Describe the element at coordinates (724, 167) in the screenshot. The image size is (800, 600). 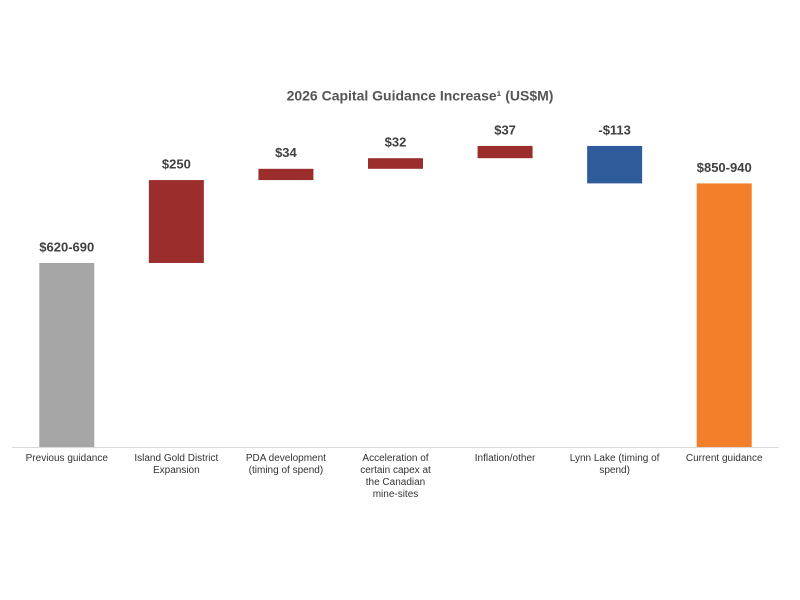
I see `value-label: $850-940` at that location.